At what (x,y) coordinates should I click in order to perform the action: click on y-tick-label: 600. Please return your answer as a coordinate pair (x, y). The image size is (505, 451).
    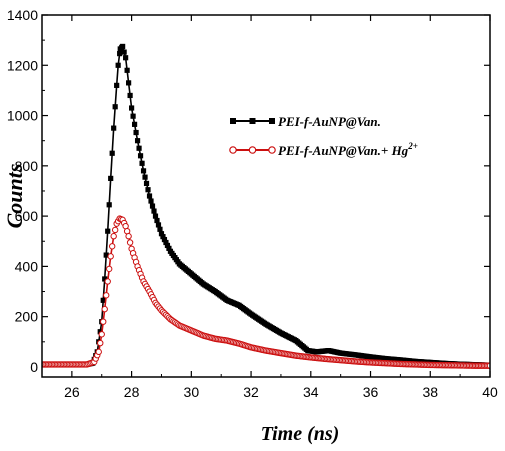
    Looking at the image, I should click on (27, 216).